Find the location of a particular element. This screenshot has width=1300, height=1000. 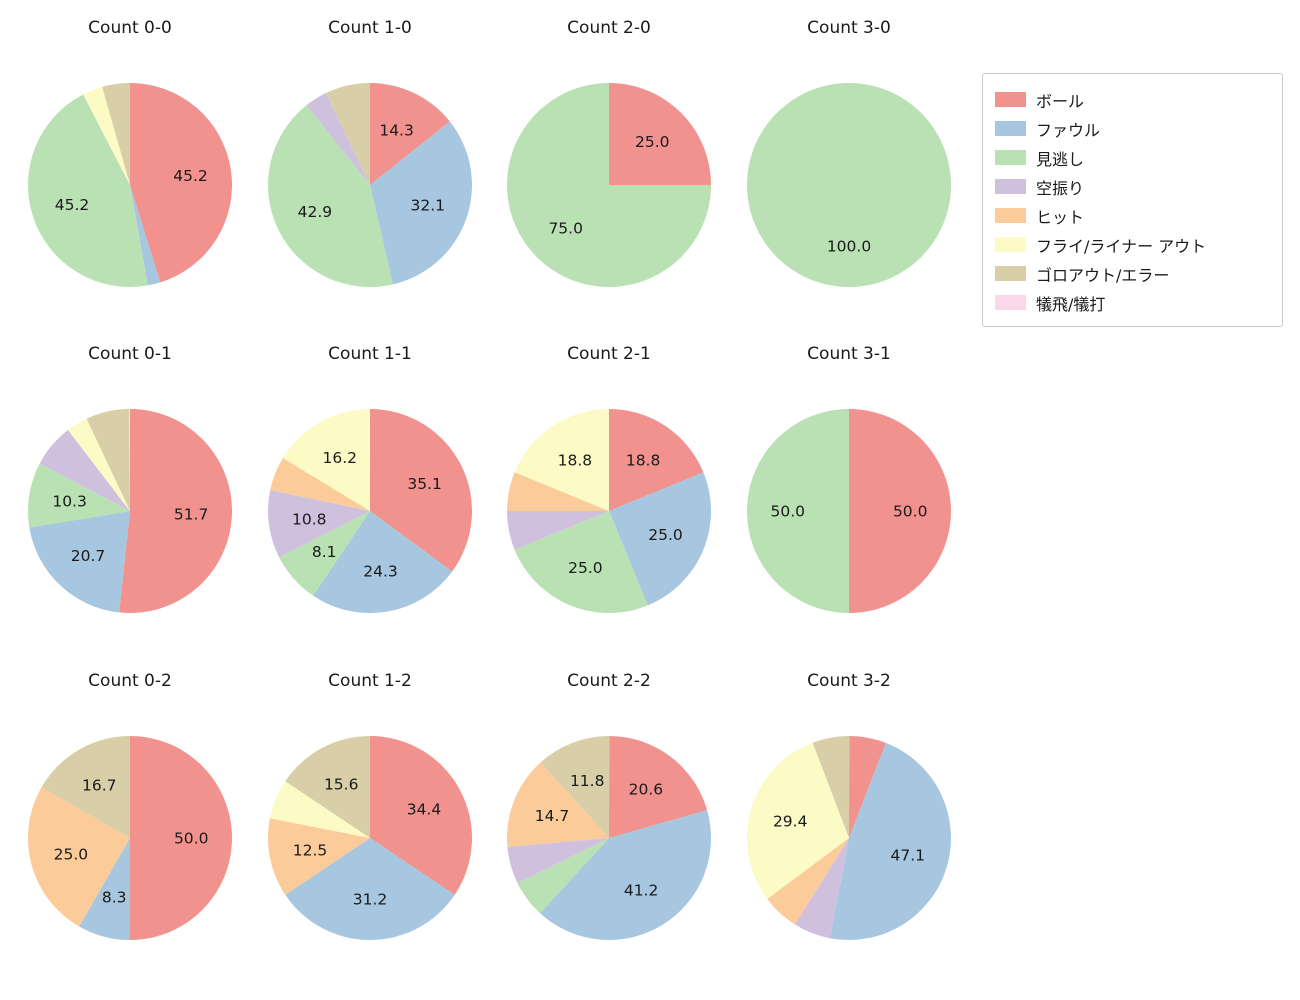

pie-slice-label: 14.7 is located at coordinates (552, 816).